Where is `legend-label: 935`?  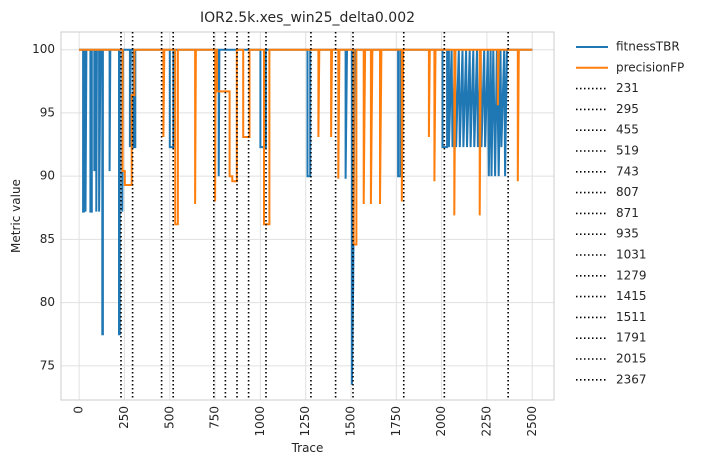 legend-label: 935 is located at coordinates (627, 234).